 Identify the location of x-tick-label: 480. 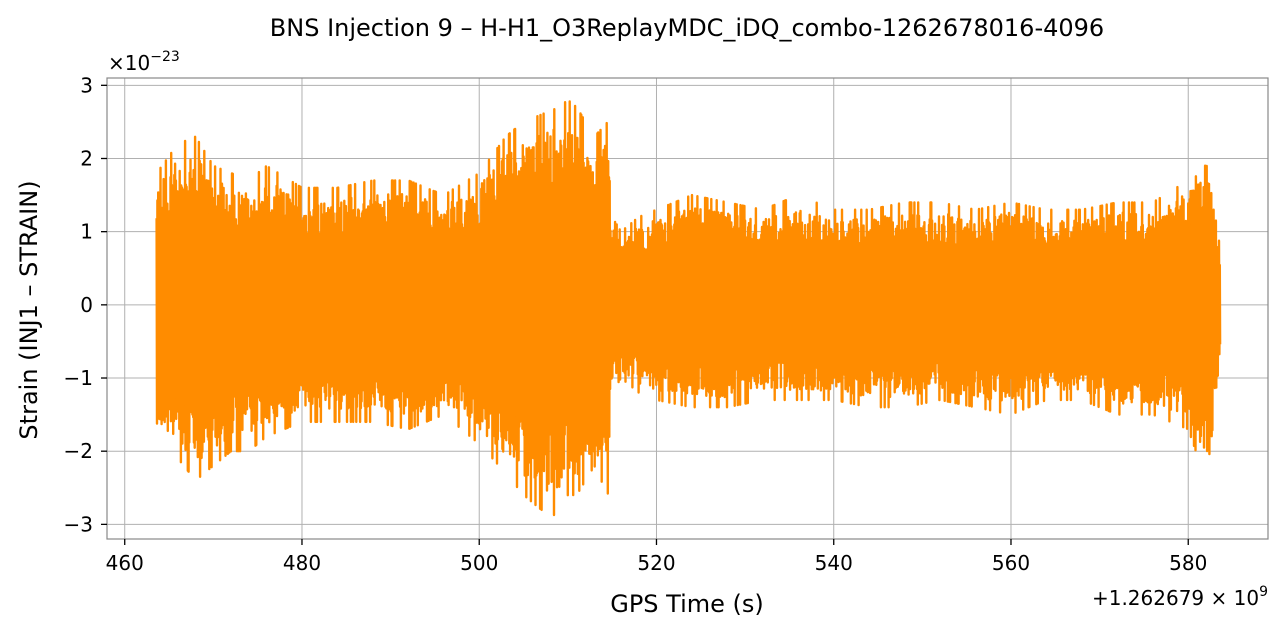
(302, 563).